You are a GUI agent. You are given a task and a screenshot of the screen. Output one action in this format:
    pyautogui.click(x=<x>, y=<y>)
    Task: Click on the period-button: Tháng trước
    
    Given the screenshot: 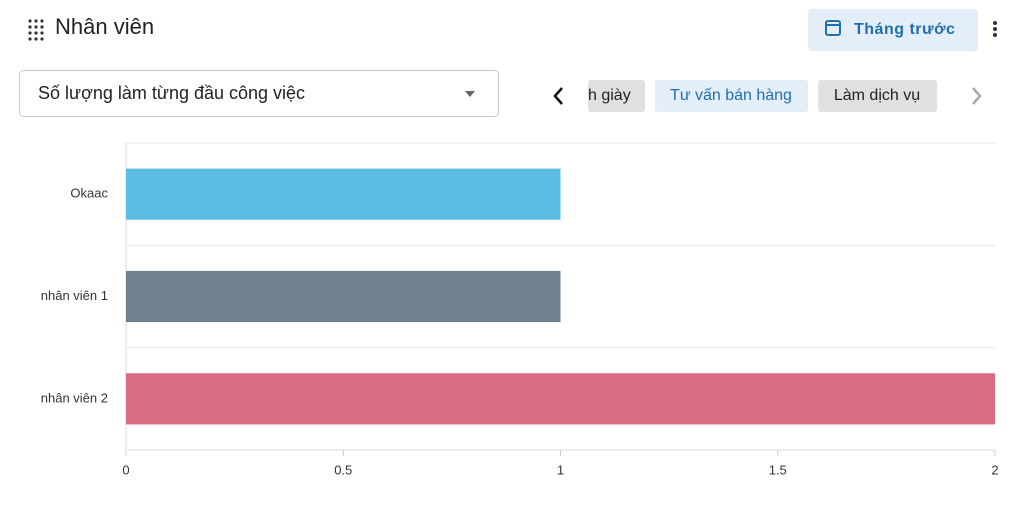 What is the action you would take?
    pyautogui.click(x=893, y=30)
    